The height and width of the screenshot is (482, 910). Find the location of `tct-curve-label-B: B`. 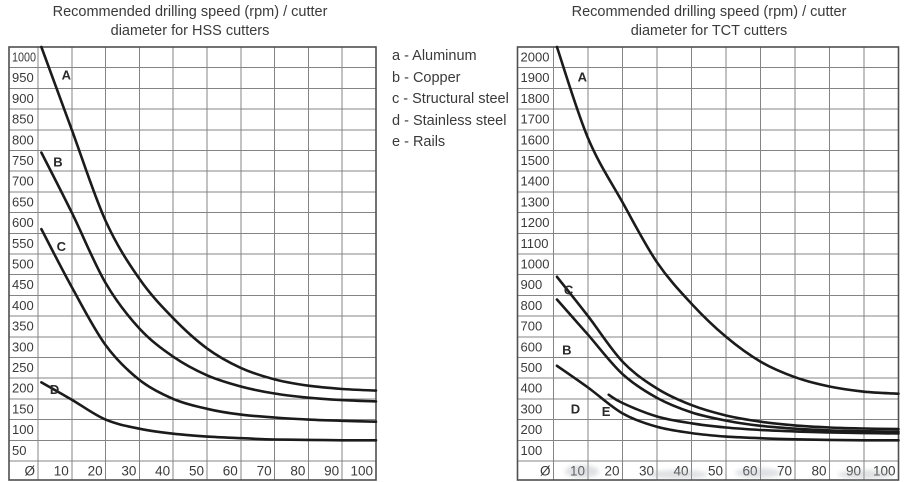

tct-curve-label-B: B is located at coordinates (566, 350).